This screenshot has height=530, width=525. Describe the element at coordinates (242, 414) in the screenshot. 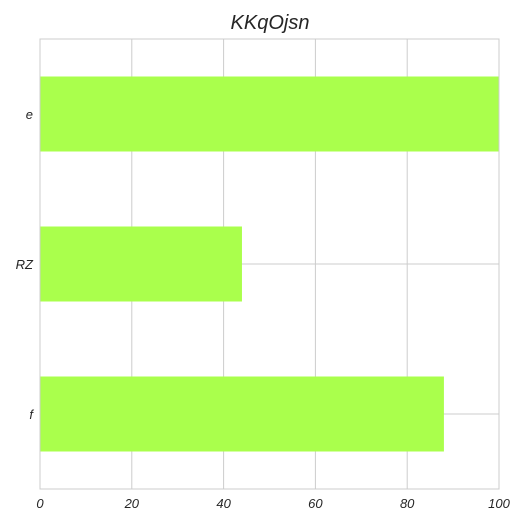

I see `bar-f` at that location.